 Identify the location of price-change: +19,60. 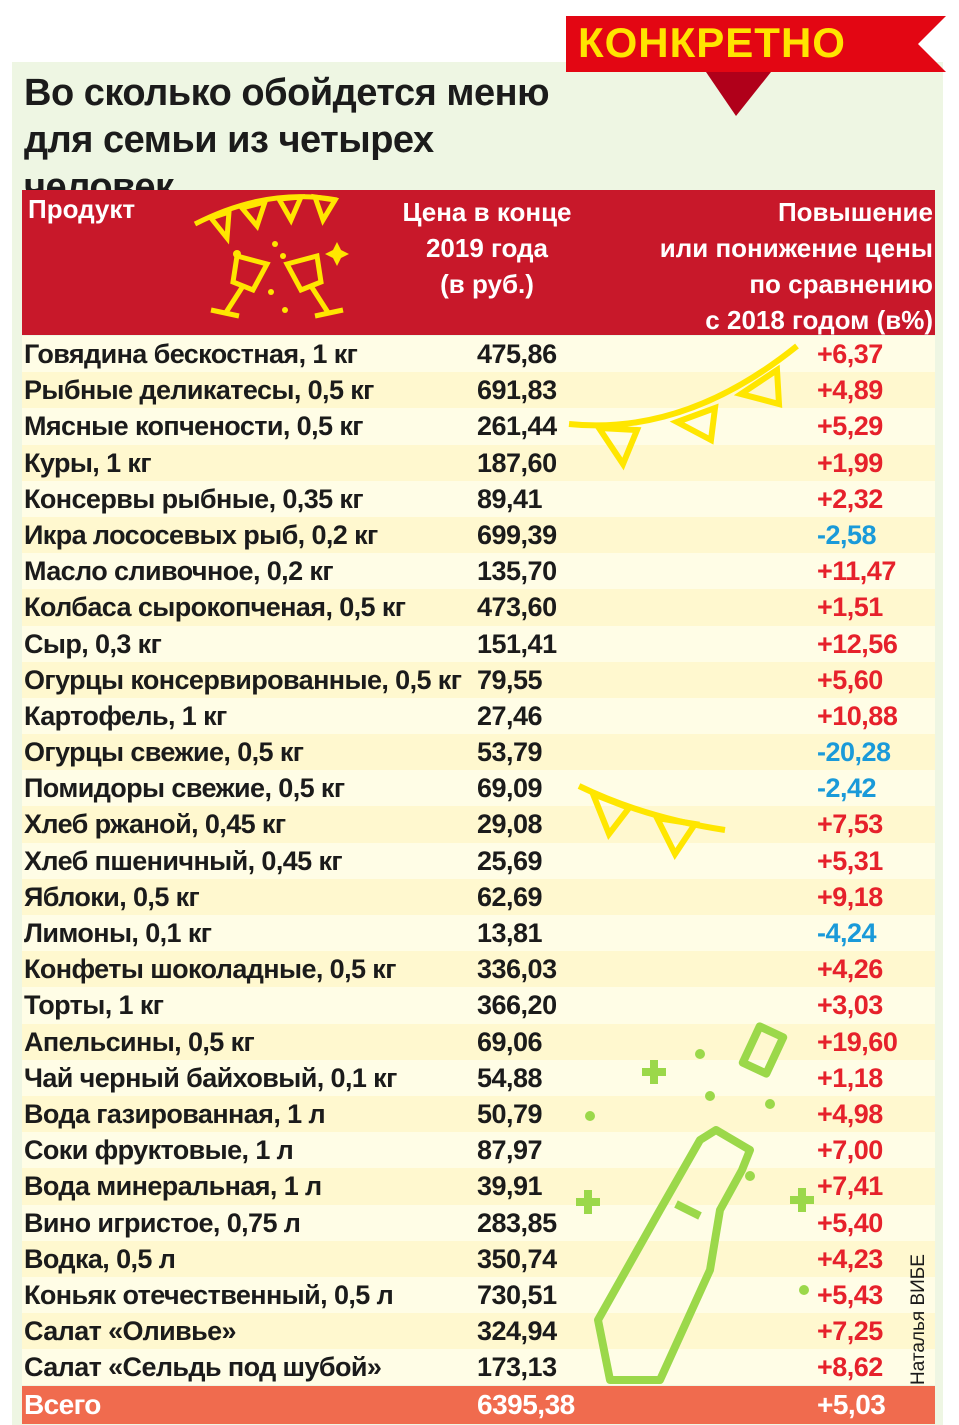
(857, 1041).